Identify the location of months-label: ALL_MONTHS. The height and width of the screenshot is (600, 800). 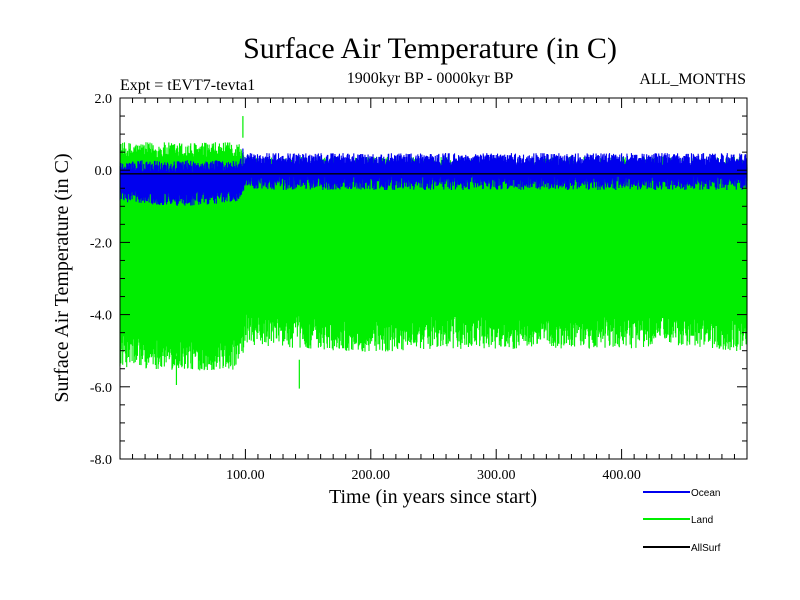
(692, 79).